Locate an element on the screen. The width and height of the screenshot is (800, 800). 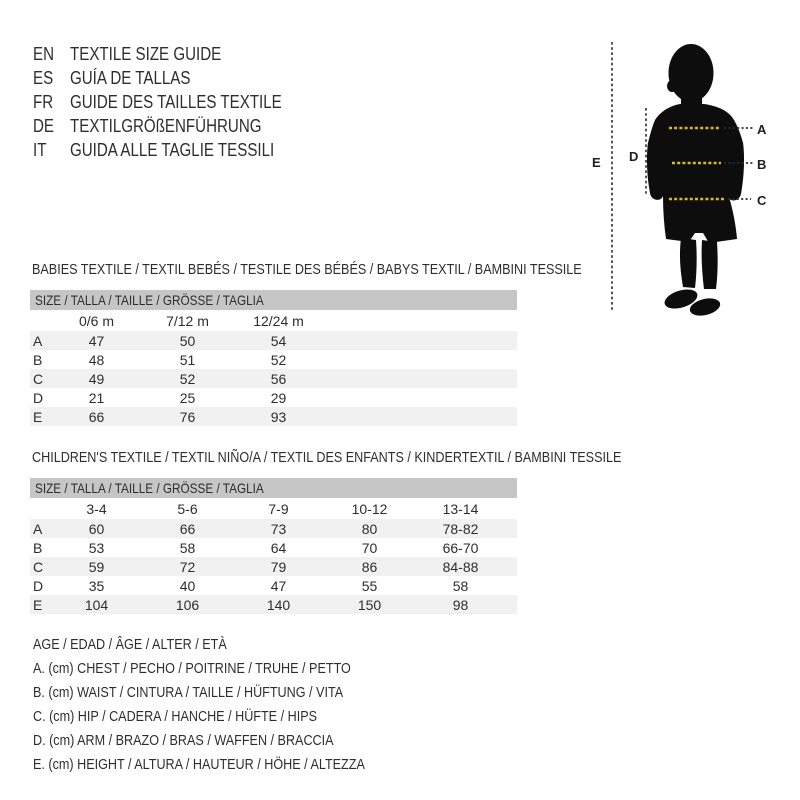
cell-value: 84-88 is located at coordinates (460, 566).